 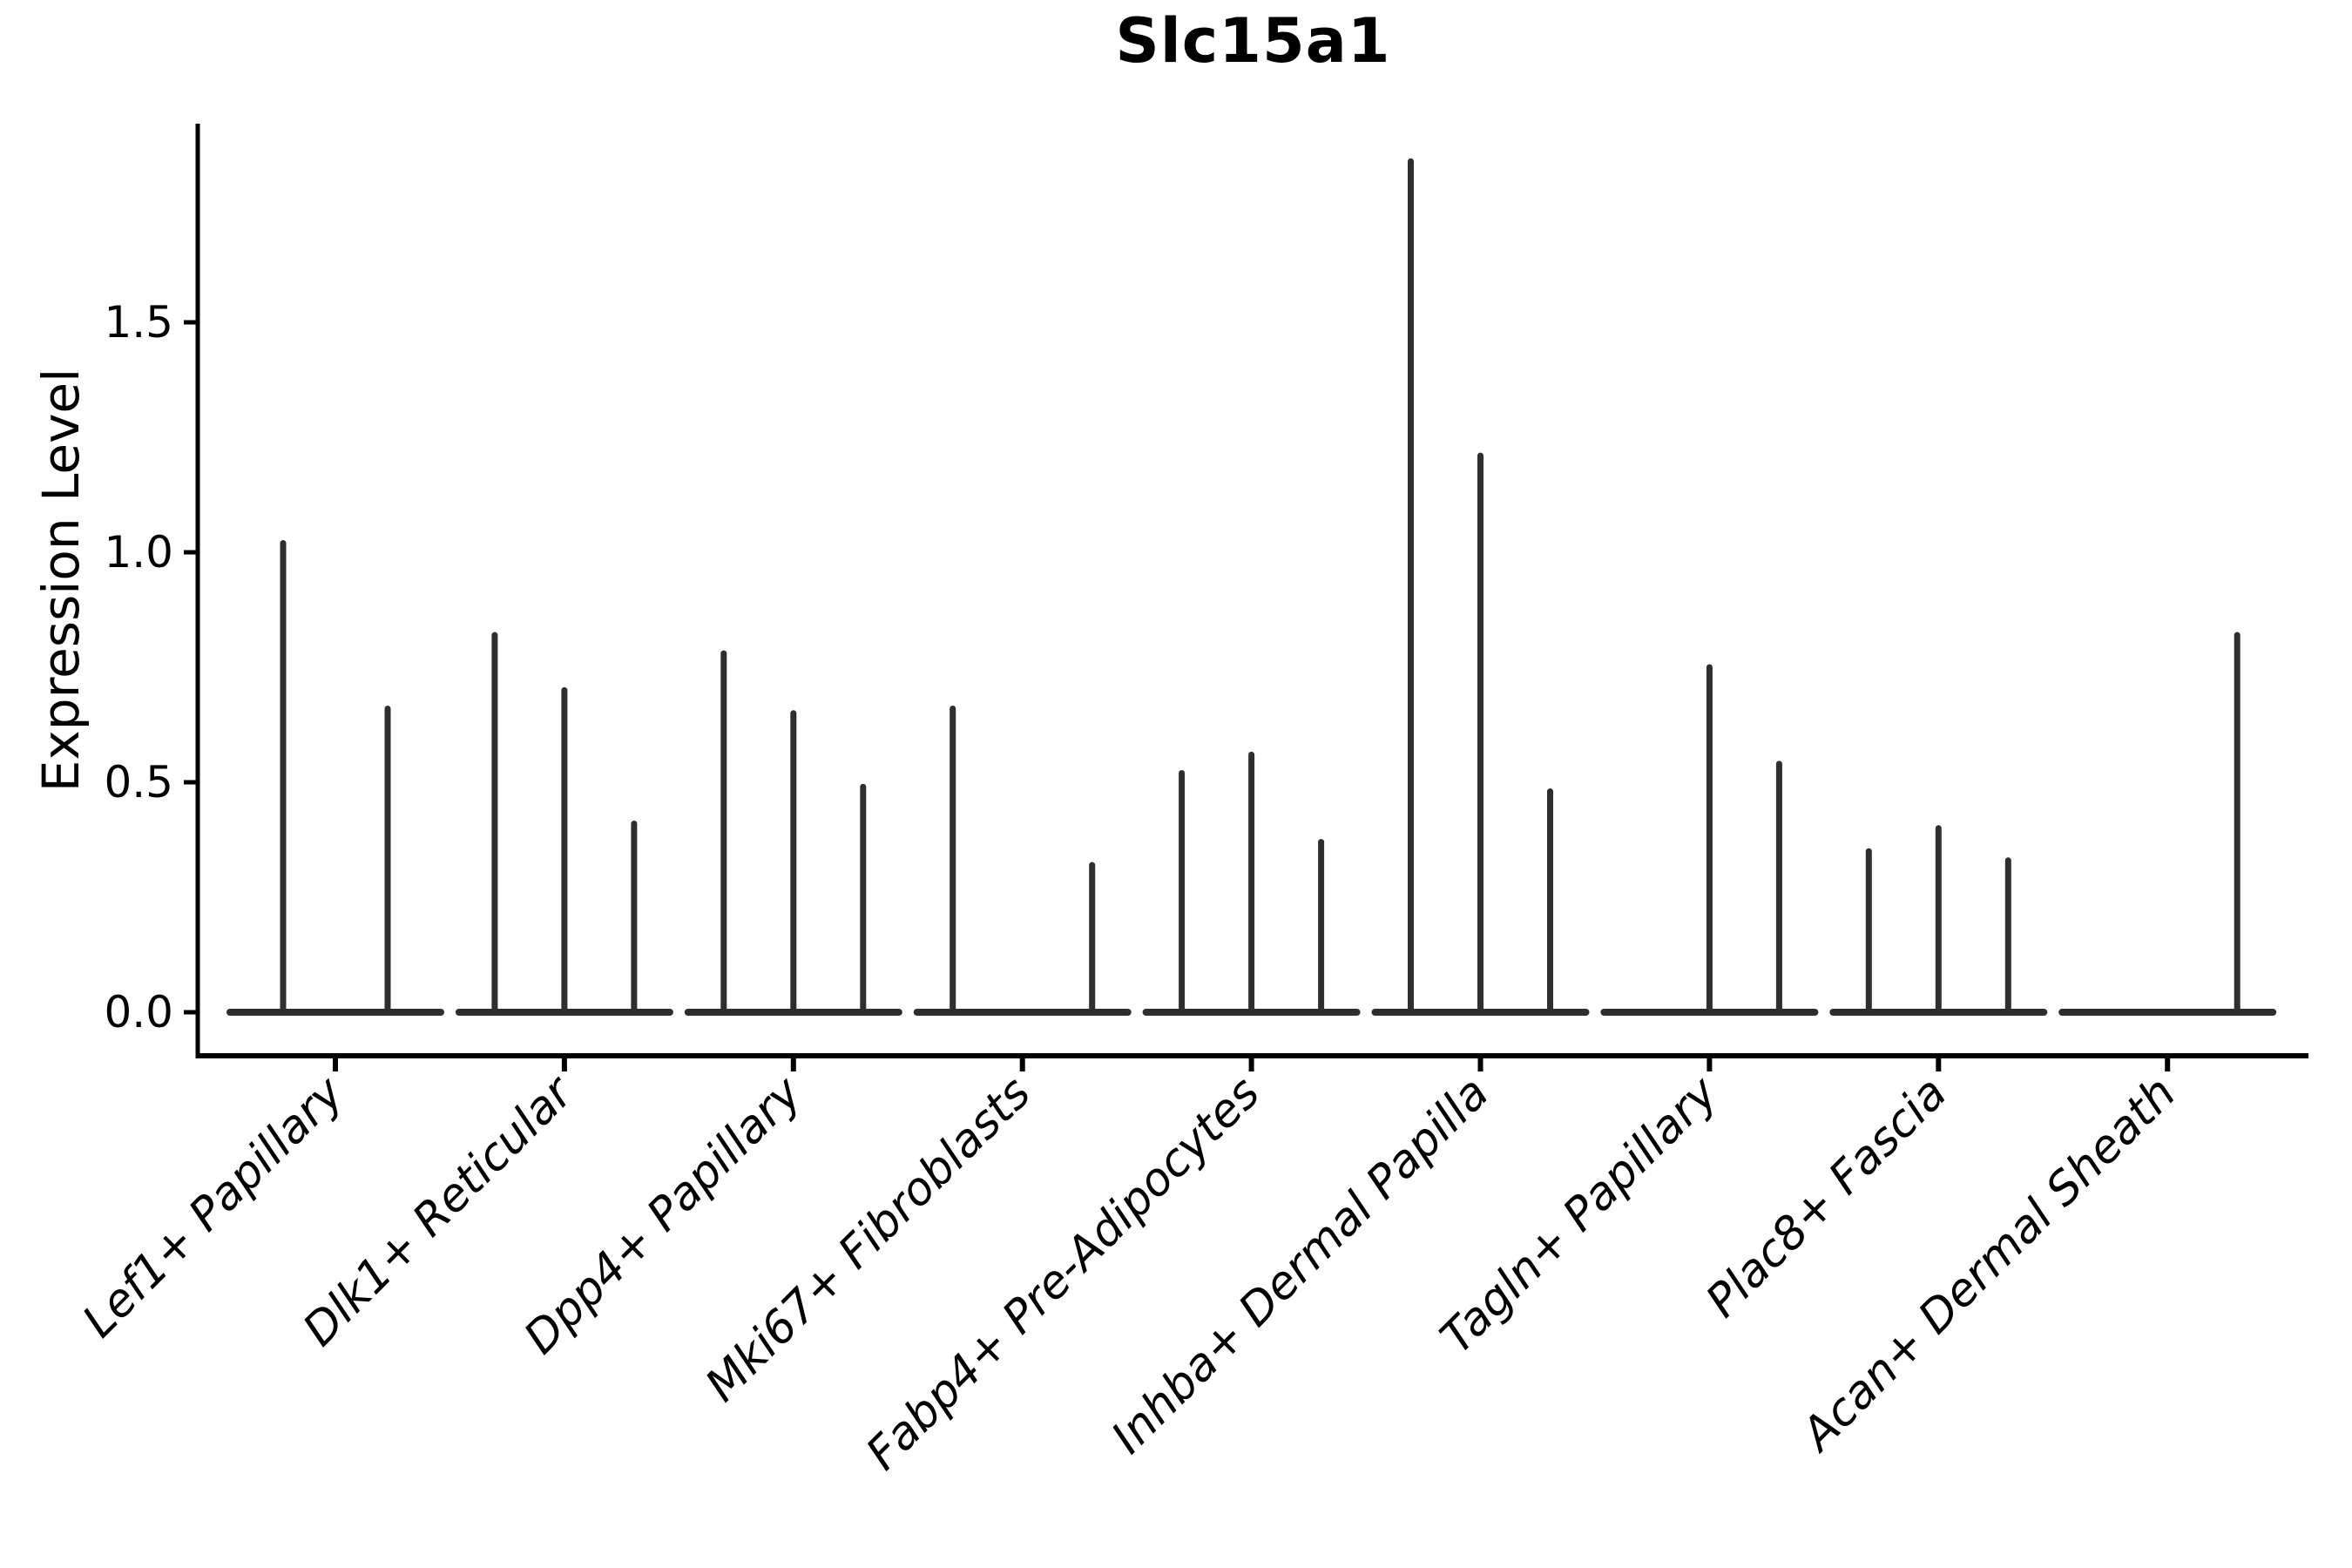 I want to click on x-category-label: Fabp4+ Pre-Adipocytes, so click(x=1063, y=1274).